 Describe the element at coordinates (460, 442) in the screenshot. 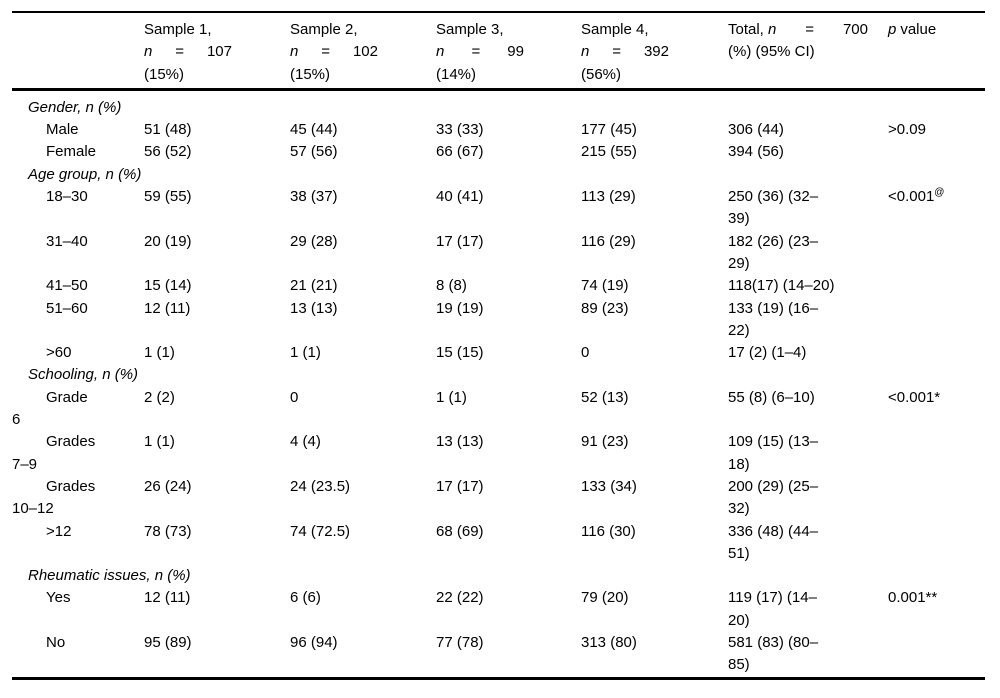

I see `cell-sample3: 13 (13)` at that location.